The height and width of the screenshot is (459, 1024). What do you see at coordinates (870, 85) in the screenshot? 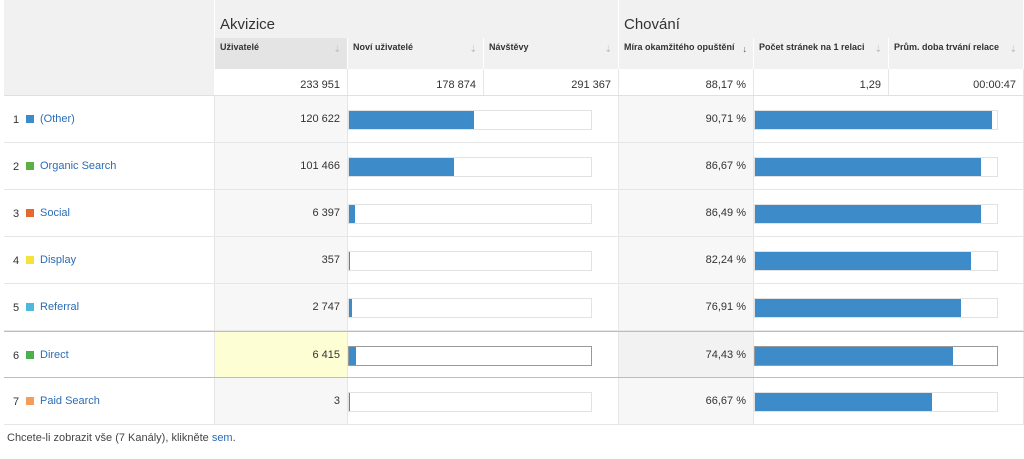
I see `total-pages-per-session-value: 1,29` at bounding box center [870, 85].